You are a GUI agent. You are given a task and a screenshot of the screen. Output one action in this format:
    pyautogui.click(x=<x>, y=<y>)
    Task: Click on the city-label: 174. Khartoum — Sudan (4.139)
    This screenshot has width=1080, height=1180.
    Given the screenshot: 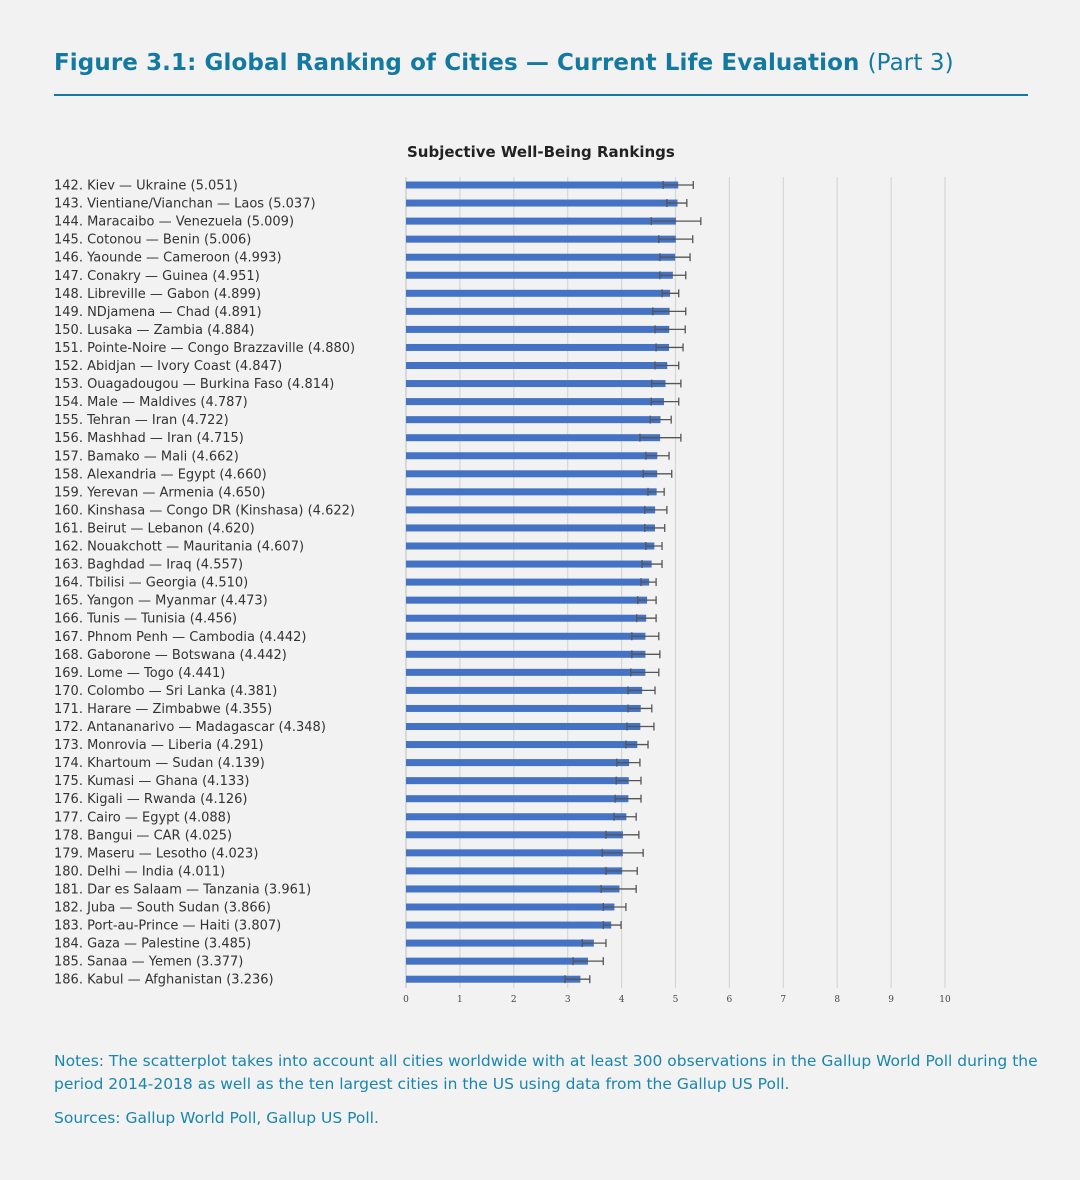 What is the action you would take?
    pyautogui.click(x=159, y=763)
    